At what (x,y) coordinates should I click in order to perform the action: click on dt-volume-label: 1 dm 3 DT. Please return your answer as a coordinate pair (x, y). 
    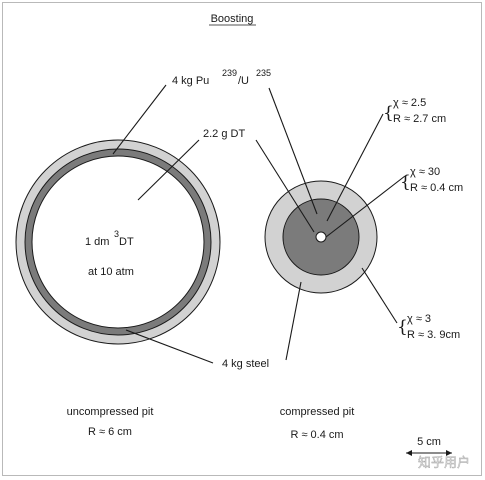
    Looking at the image, I should click on (109, 238).